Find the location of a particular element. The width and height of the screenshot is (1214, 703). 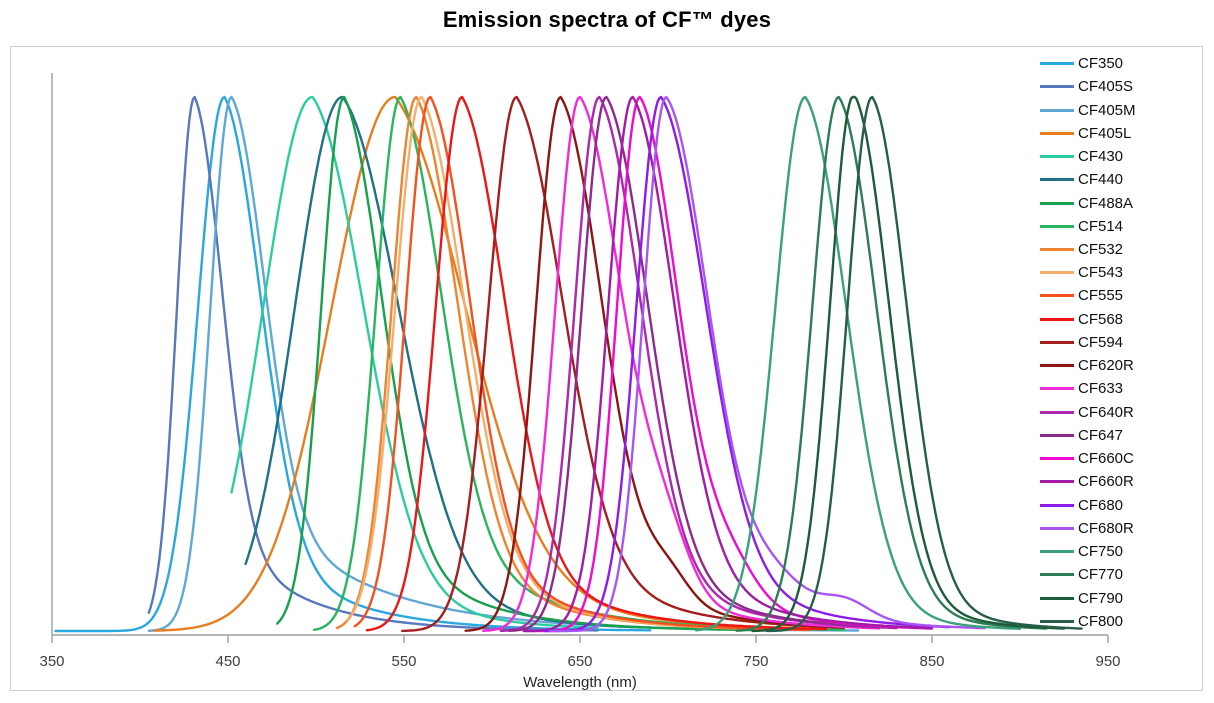

legend-swatch-CF350 is located at coordinates (1057, 64).